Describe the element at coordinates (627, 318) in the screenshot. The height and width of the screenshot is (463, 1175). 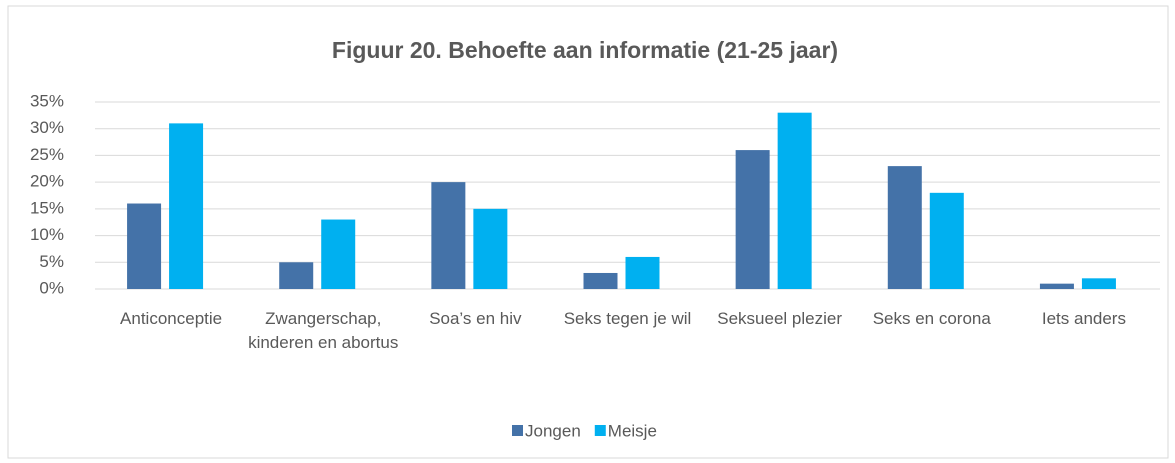
I see `x-tick-label: Seks tegen je wil` at that location.